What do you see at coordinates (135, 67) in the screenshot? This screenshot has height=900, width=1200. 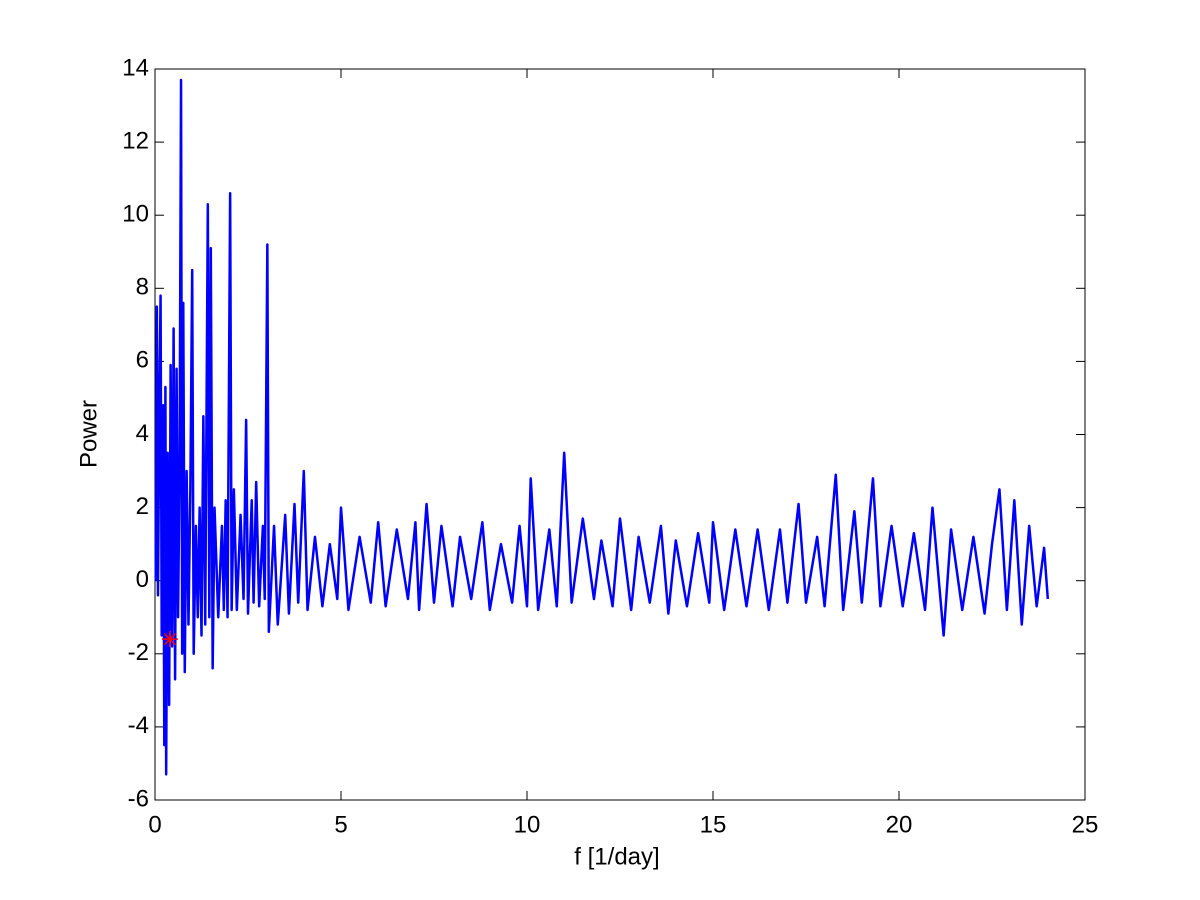 I see `y-tick-label: 14` at bounding box center [135, 67].